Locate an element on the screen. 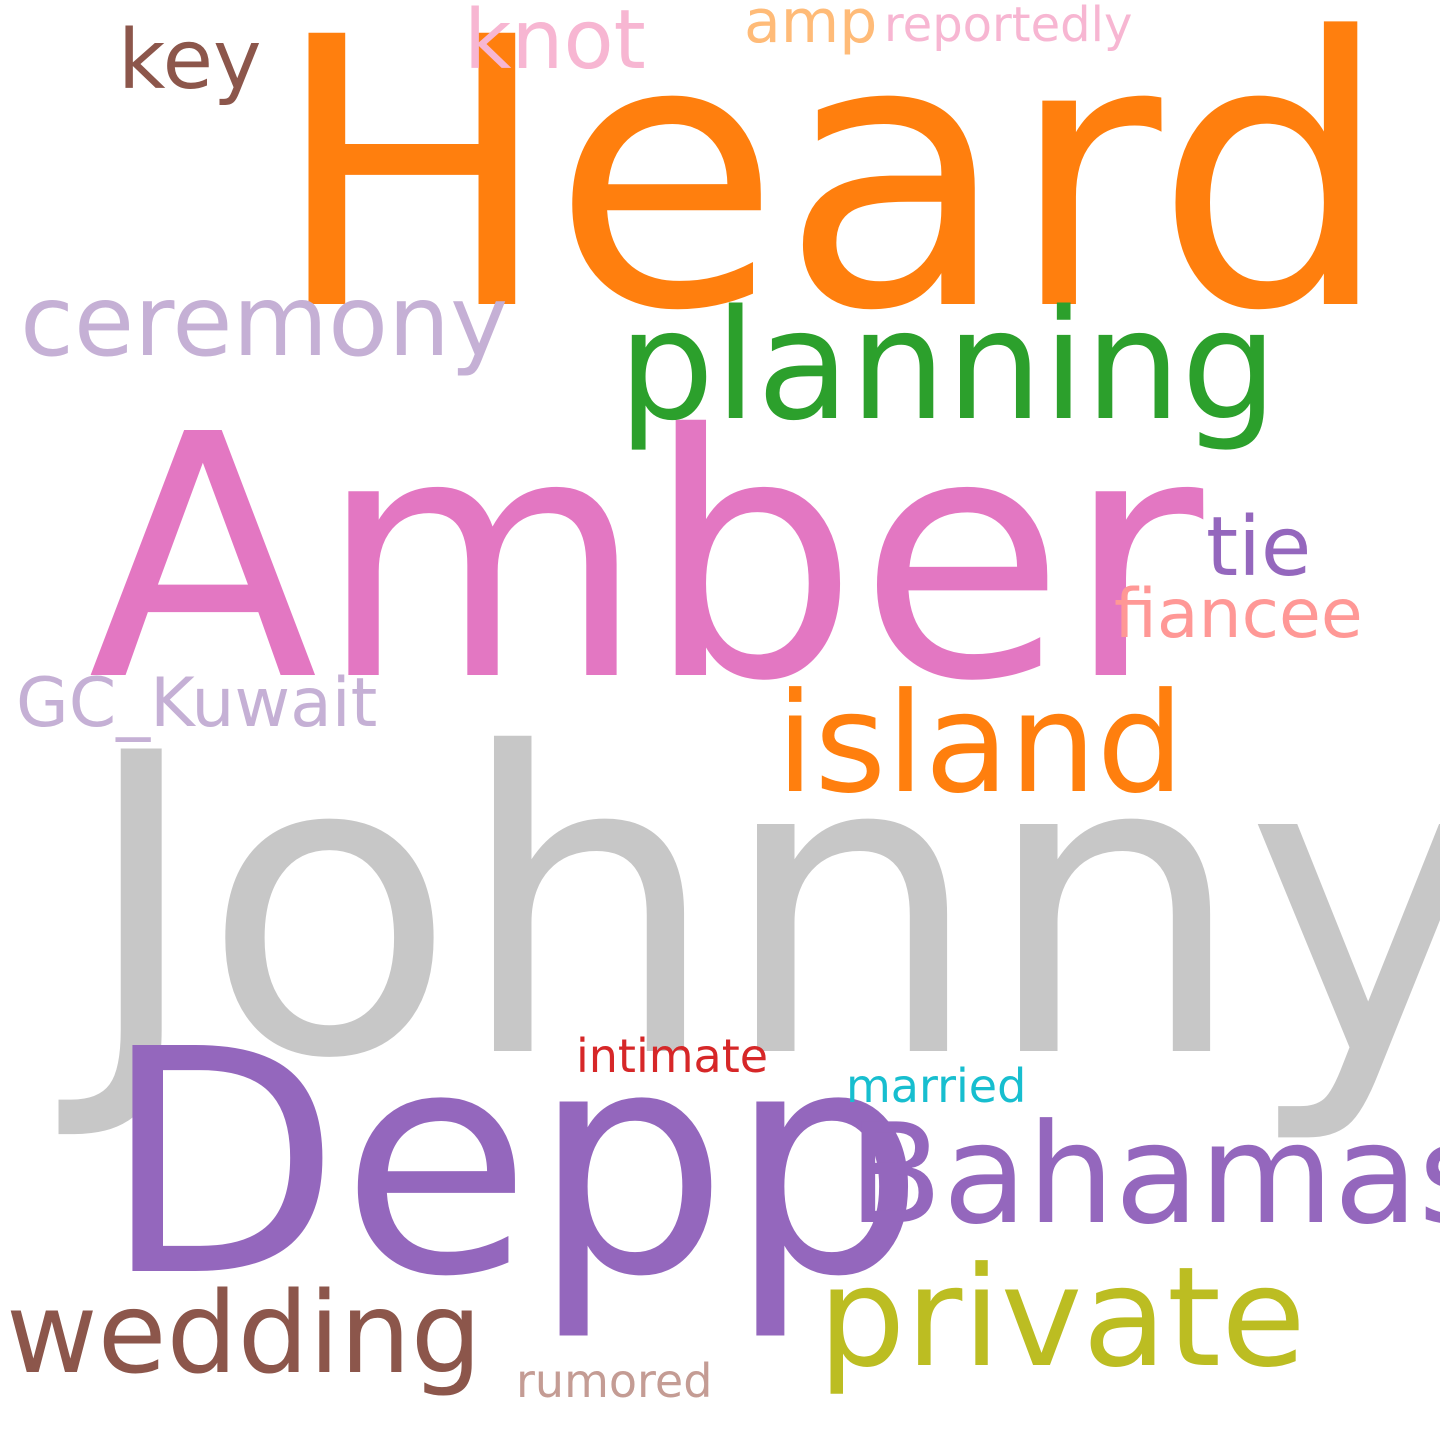 The height and width of the screenshot is (1440, 1440). word-key: key is located at coordinates (190, 60).